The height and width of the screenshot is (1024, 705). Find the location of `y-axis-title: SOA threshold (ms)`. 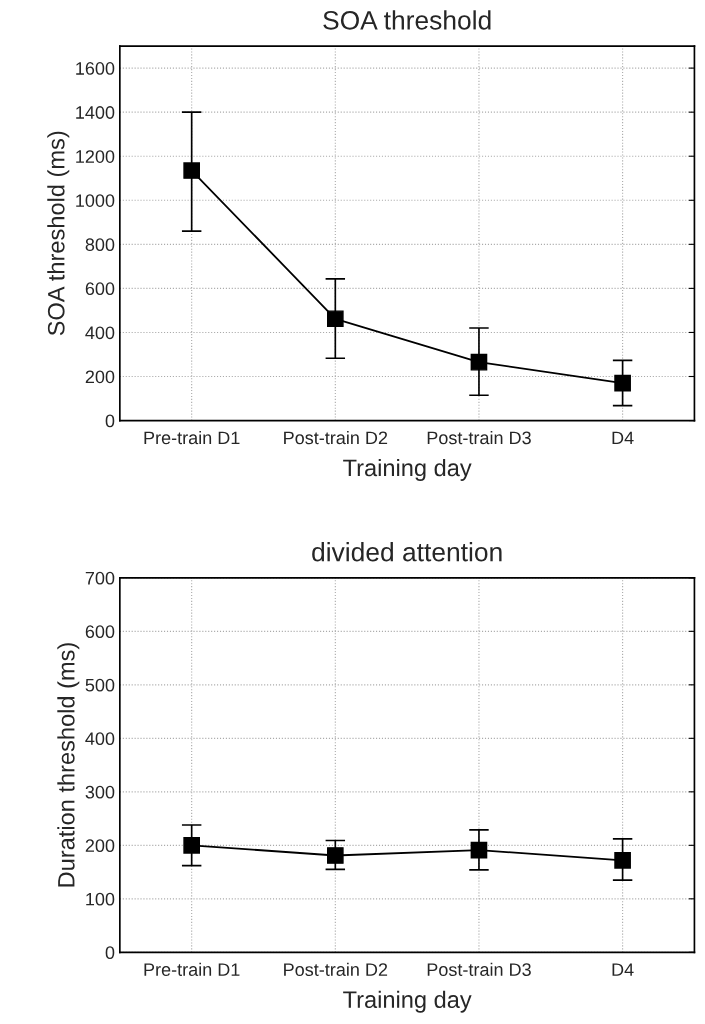

y-axis-title: SOA threshold (ms) is located at coordinates (58, 233).